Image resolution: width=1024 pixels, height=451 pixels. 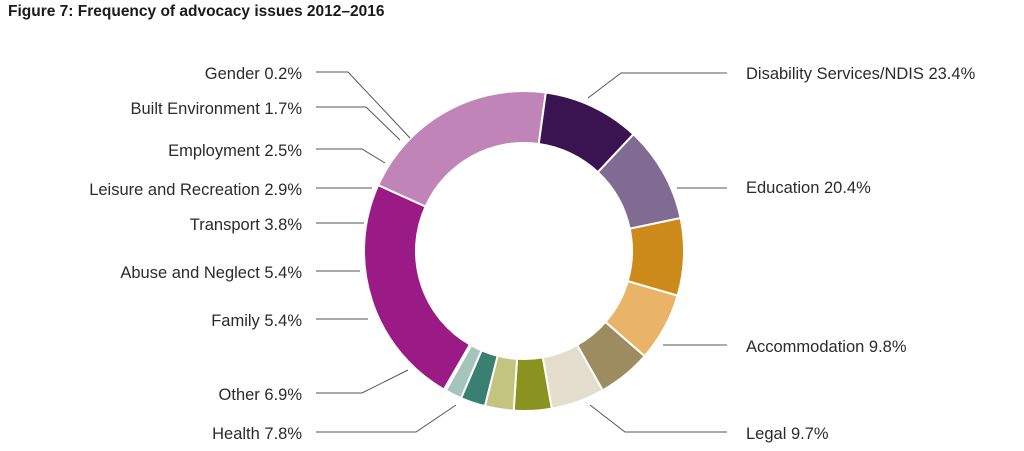 What do you see at coordinates (257, 434) in the screenshot?
I see `data-label-health: Health 7.8%` at bounding box center [257, 434].